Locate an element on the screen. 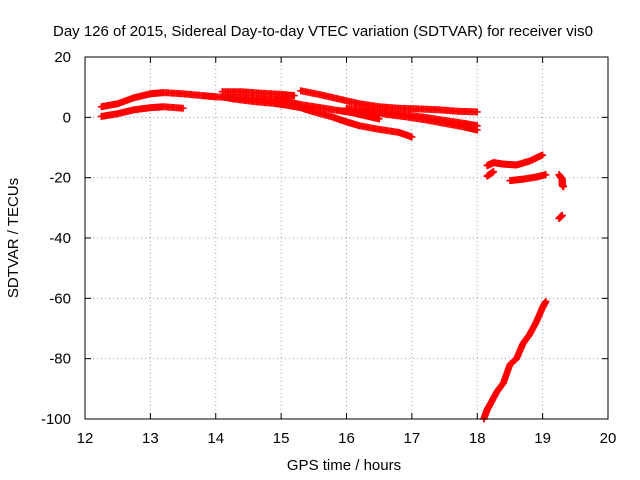 Image resolution: width=640 pixels, height=480 pixels. y-tick-label: -20 is located at coordinates (60, 178).